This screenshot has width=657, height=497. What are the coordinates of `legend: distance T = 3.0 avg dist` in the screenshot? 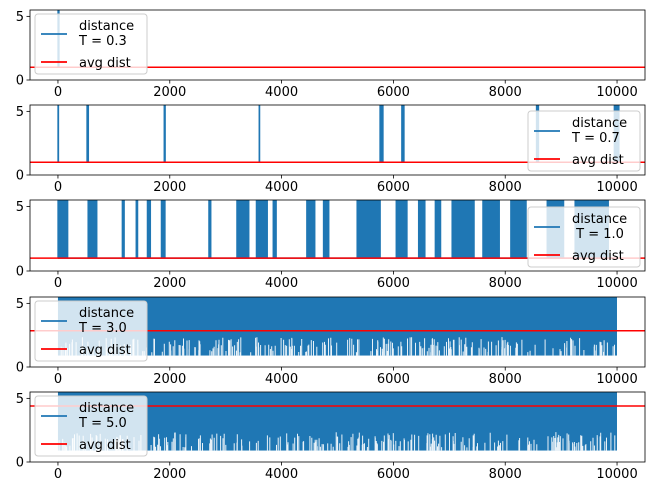 It's located at (91, 331).